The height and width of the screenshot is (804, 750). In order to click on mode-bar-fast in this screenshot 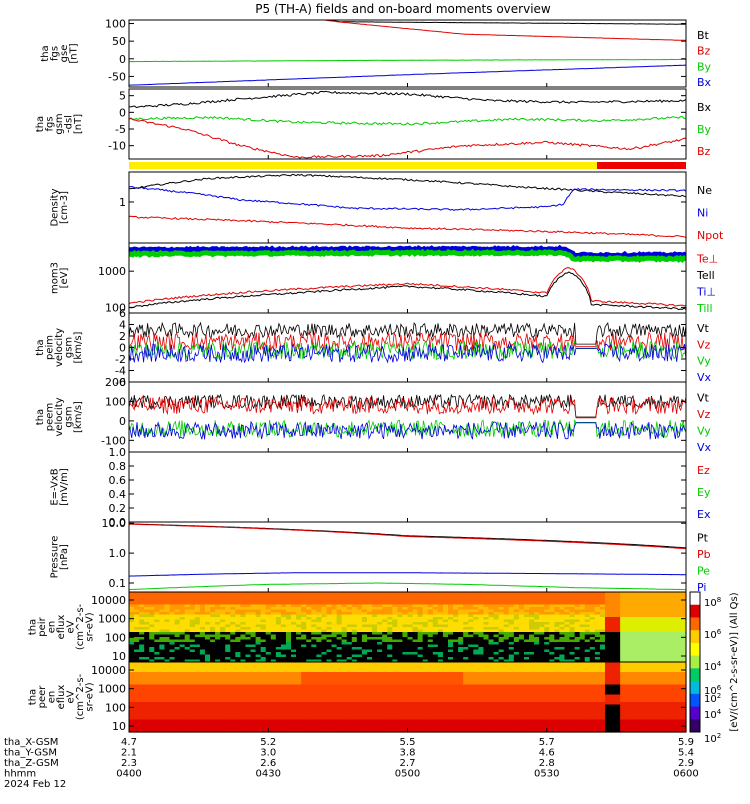, I will do `click(641, 165)`.